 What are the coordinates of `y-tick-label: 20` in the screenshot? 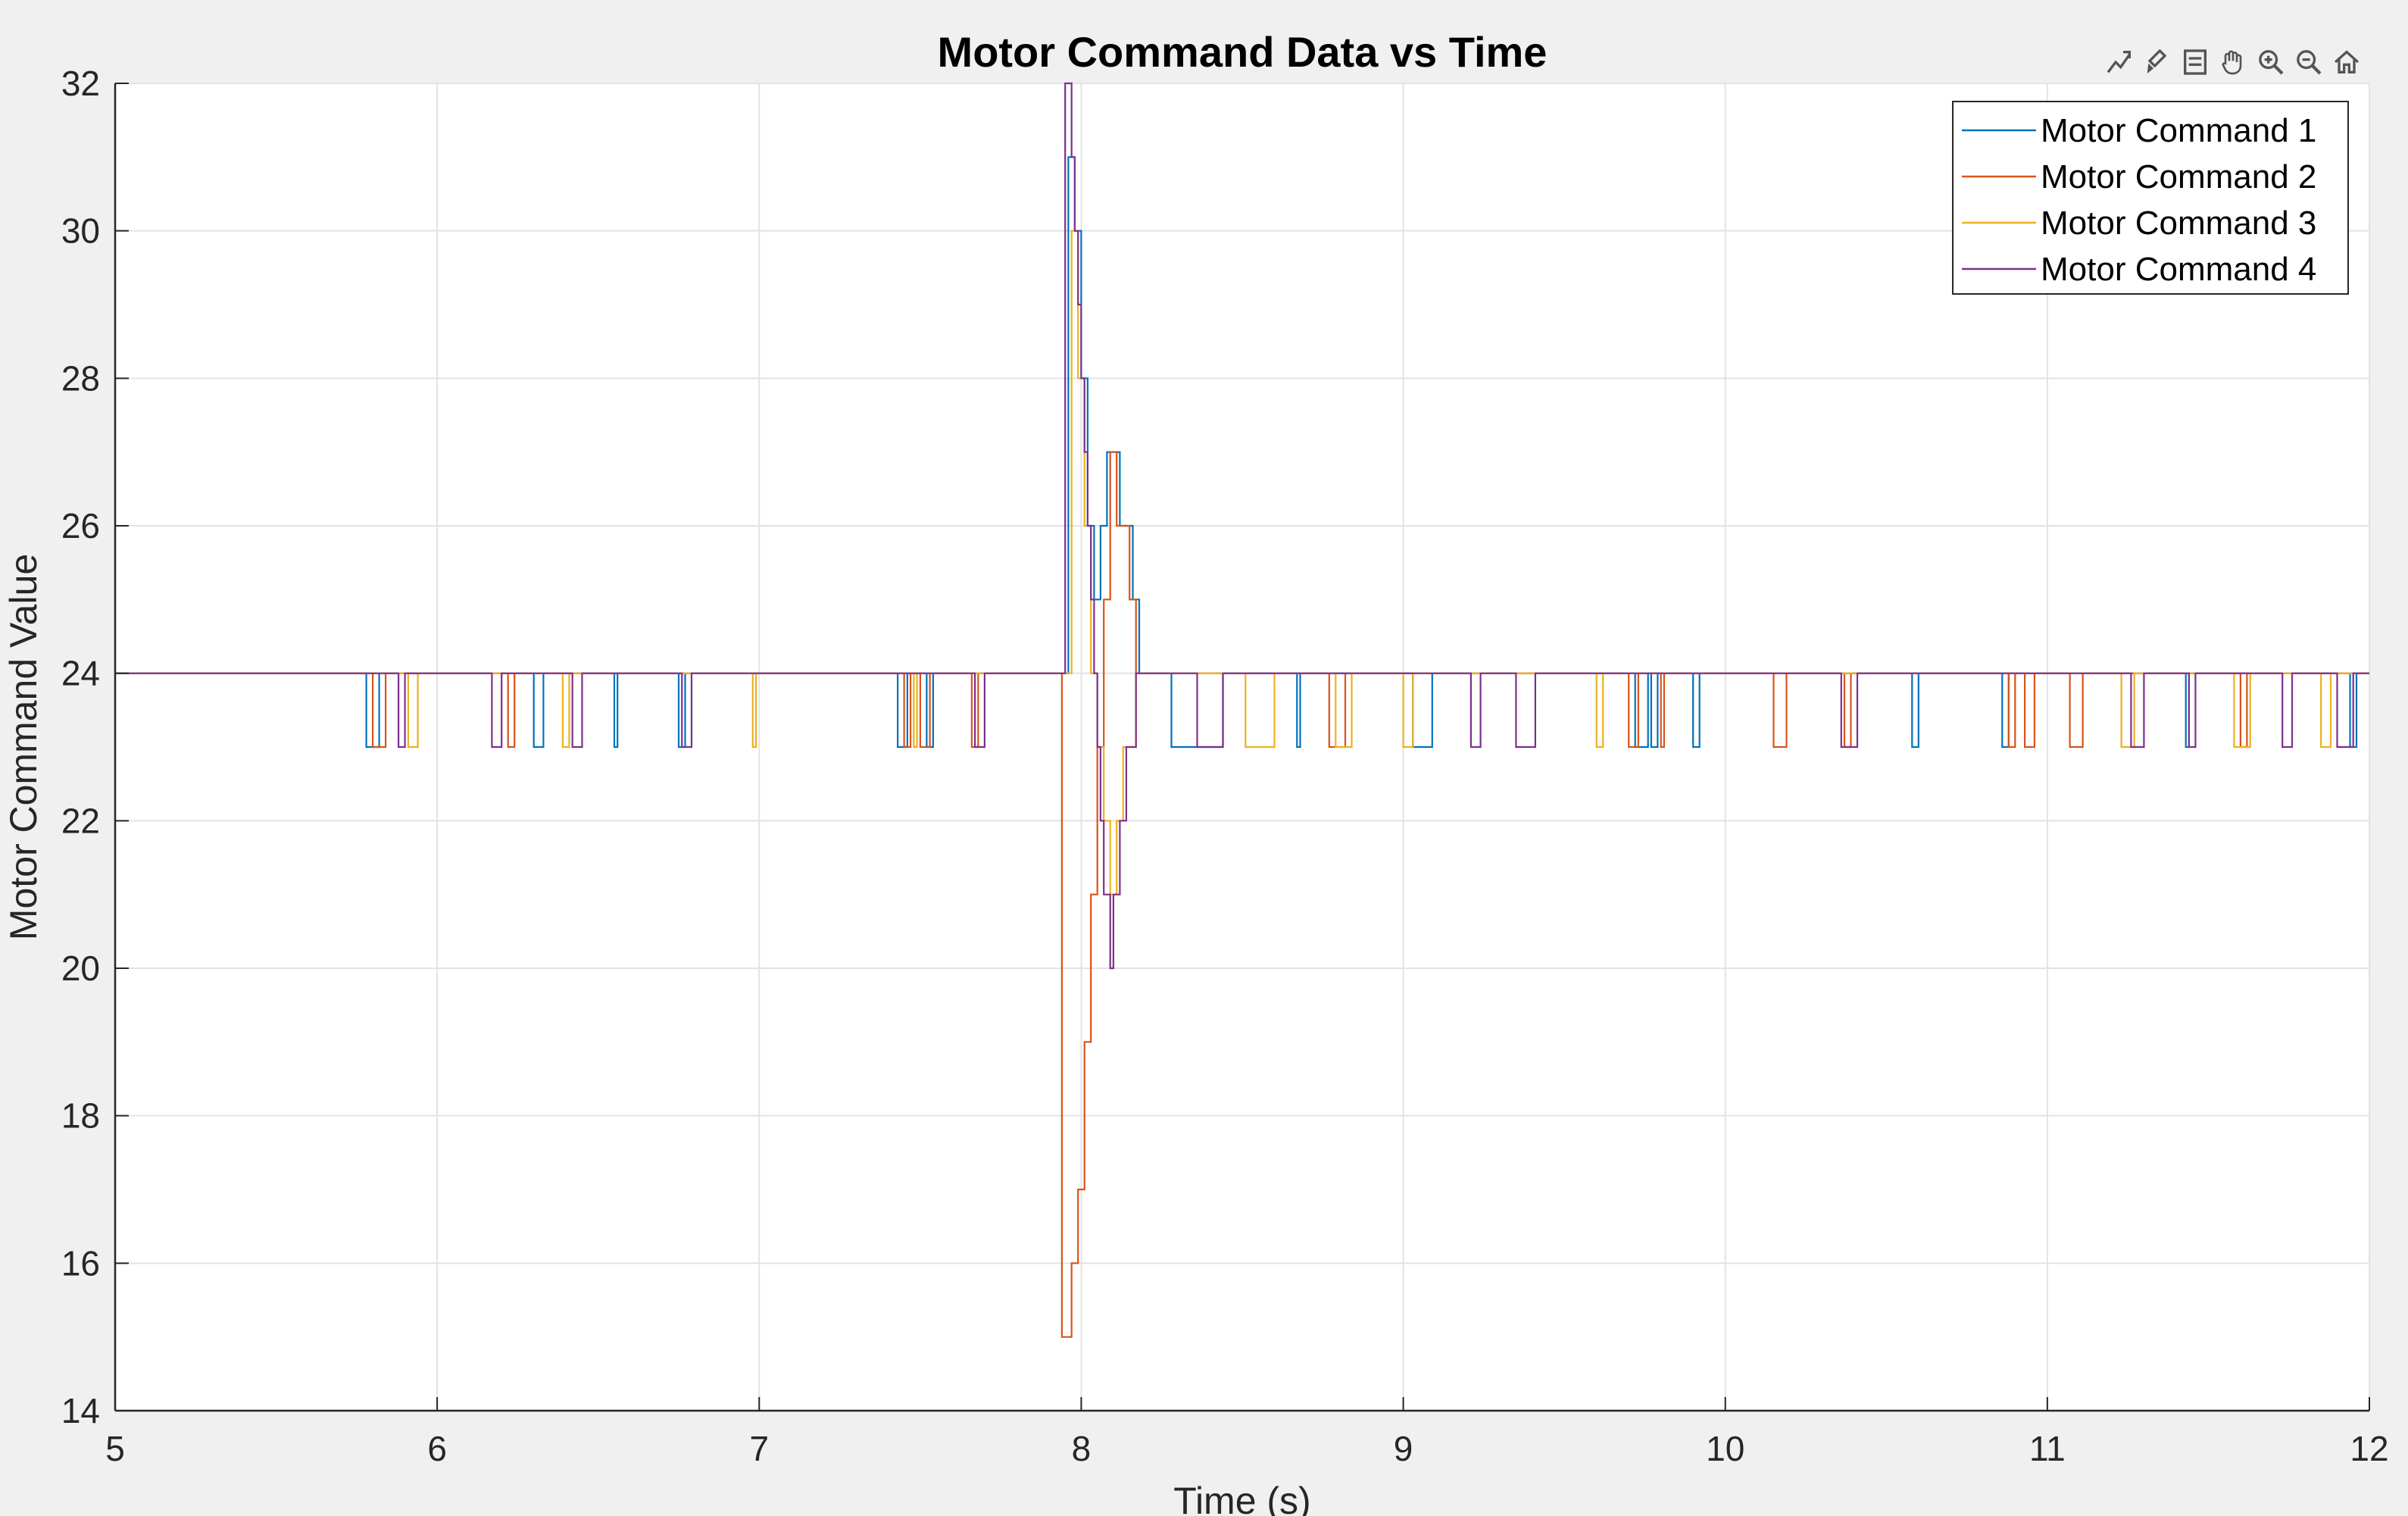 It's located at (80, 968).